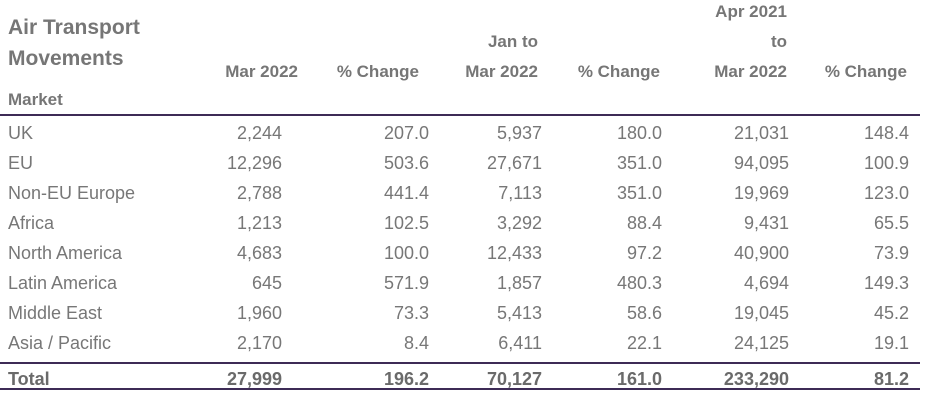  Describe the element at coordinates (750, 71) in the screenshot. I see `header-apr-line-3: Mar 2022` at that location.